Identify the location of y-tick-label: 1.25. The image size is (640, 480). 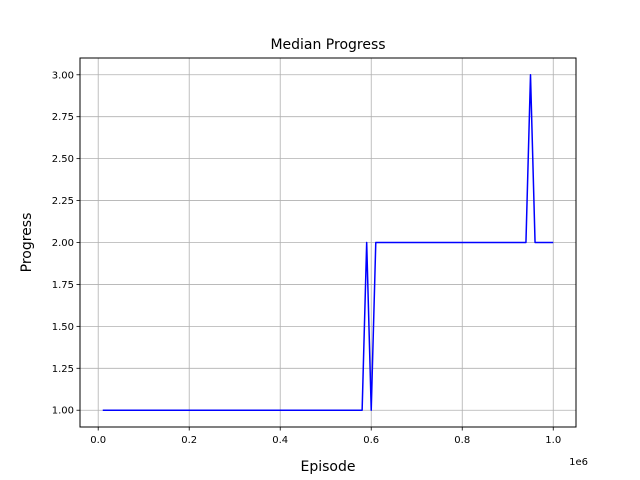
(63, 369).